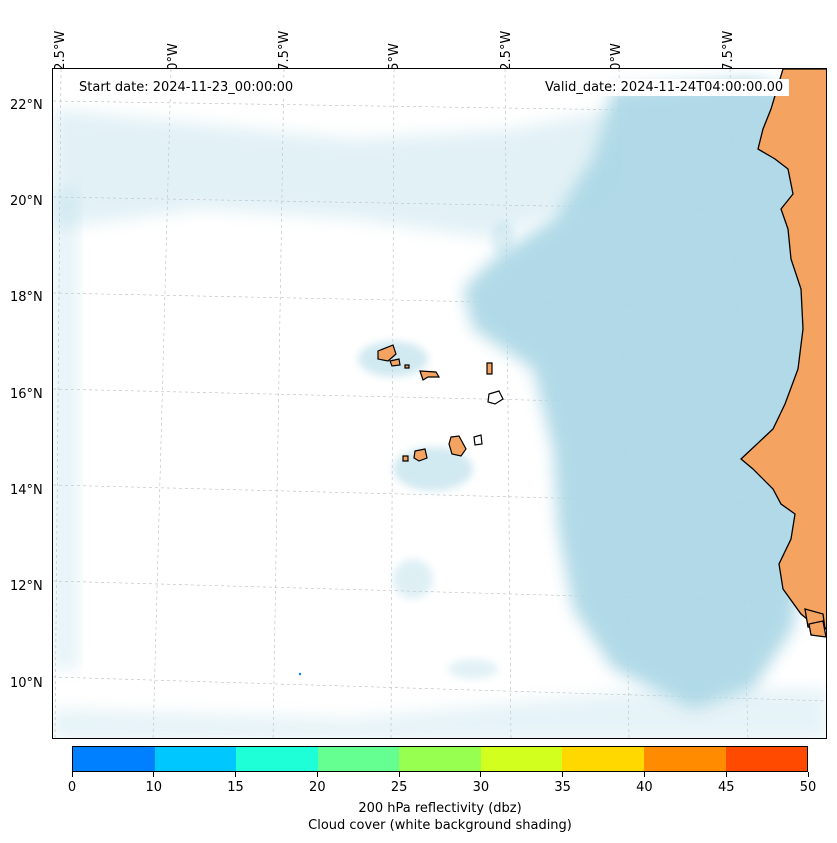 This screenshot has width=837, height=843. I want to click on reflectivity-colorbar, so click(440, 759).